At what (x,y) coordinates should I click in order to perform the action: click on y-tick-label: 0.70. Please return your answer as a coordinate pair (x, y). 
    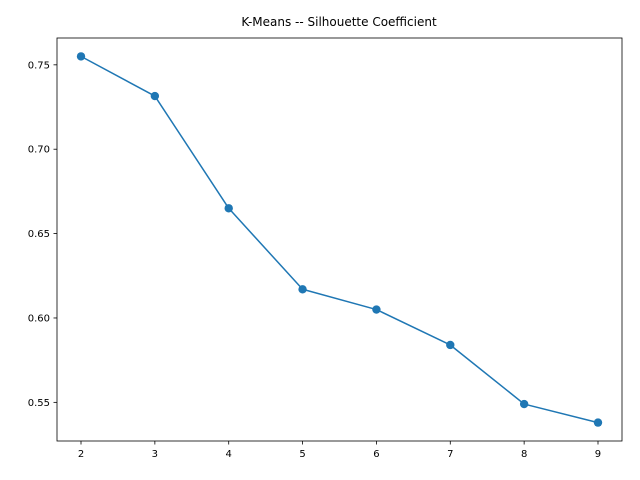
    Looking at the image, I should click on (39, 150).